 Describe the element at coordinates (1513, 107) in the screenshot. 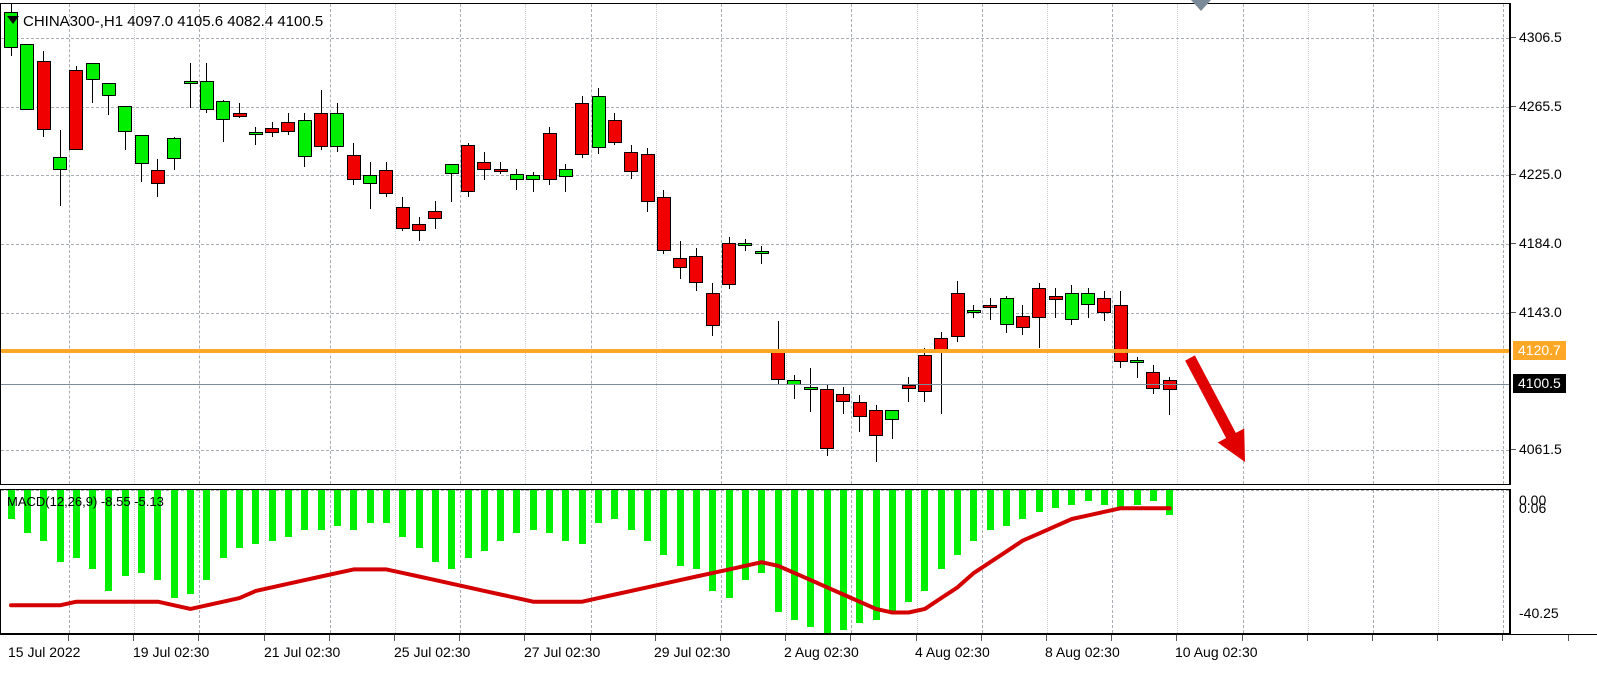

I see `price-tick` at that location.